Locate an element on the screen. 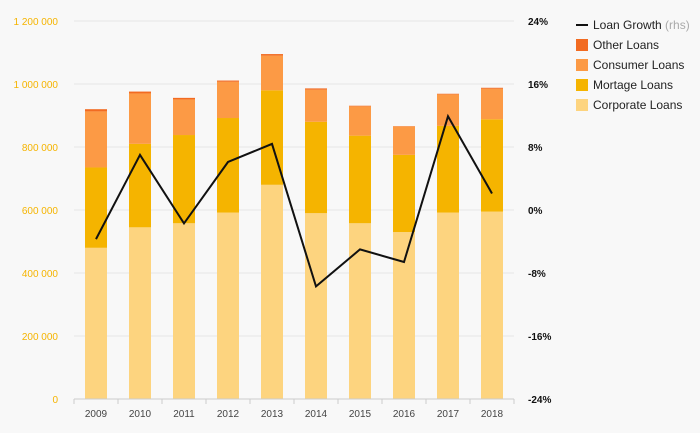 The height and width of the screenshot is (433, 700). y-left-tick-label: 200 000 is located at coordinates (40, 337).